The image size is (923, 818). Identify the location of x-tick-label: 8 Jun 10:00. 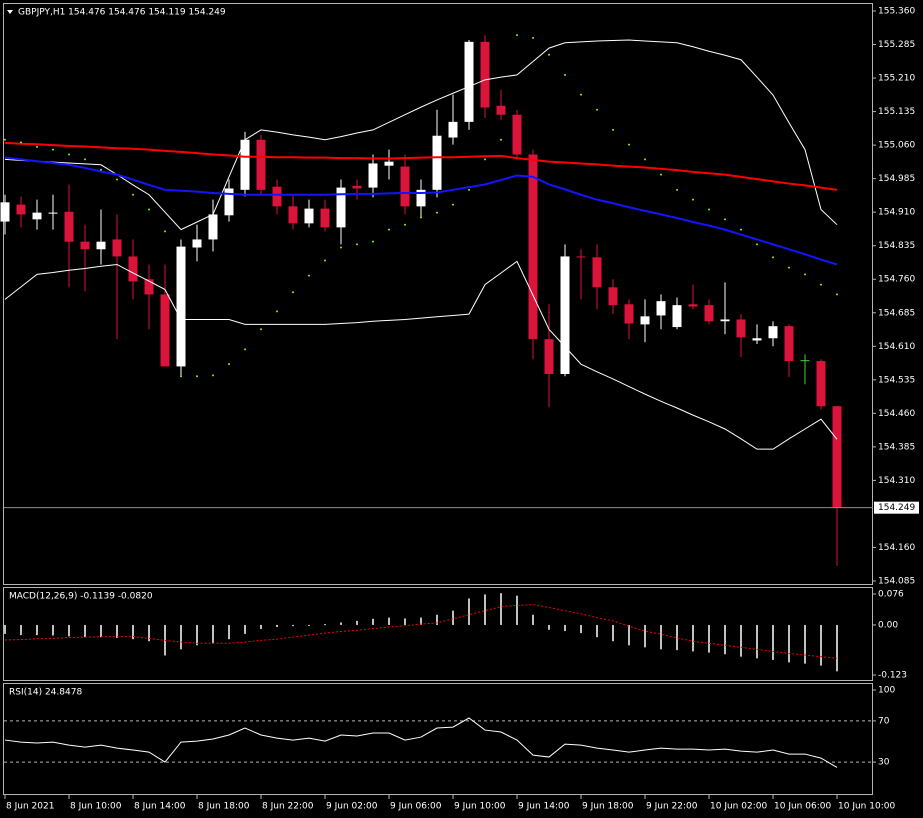
(96, 807).